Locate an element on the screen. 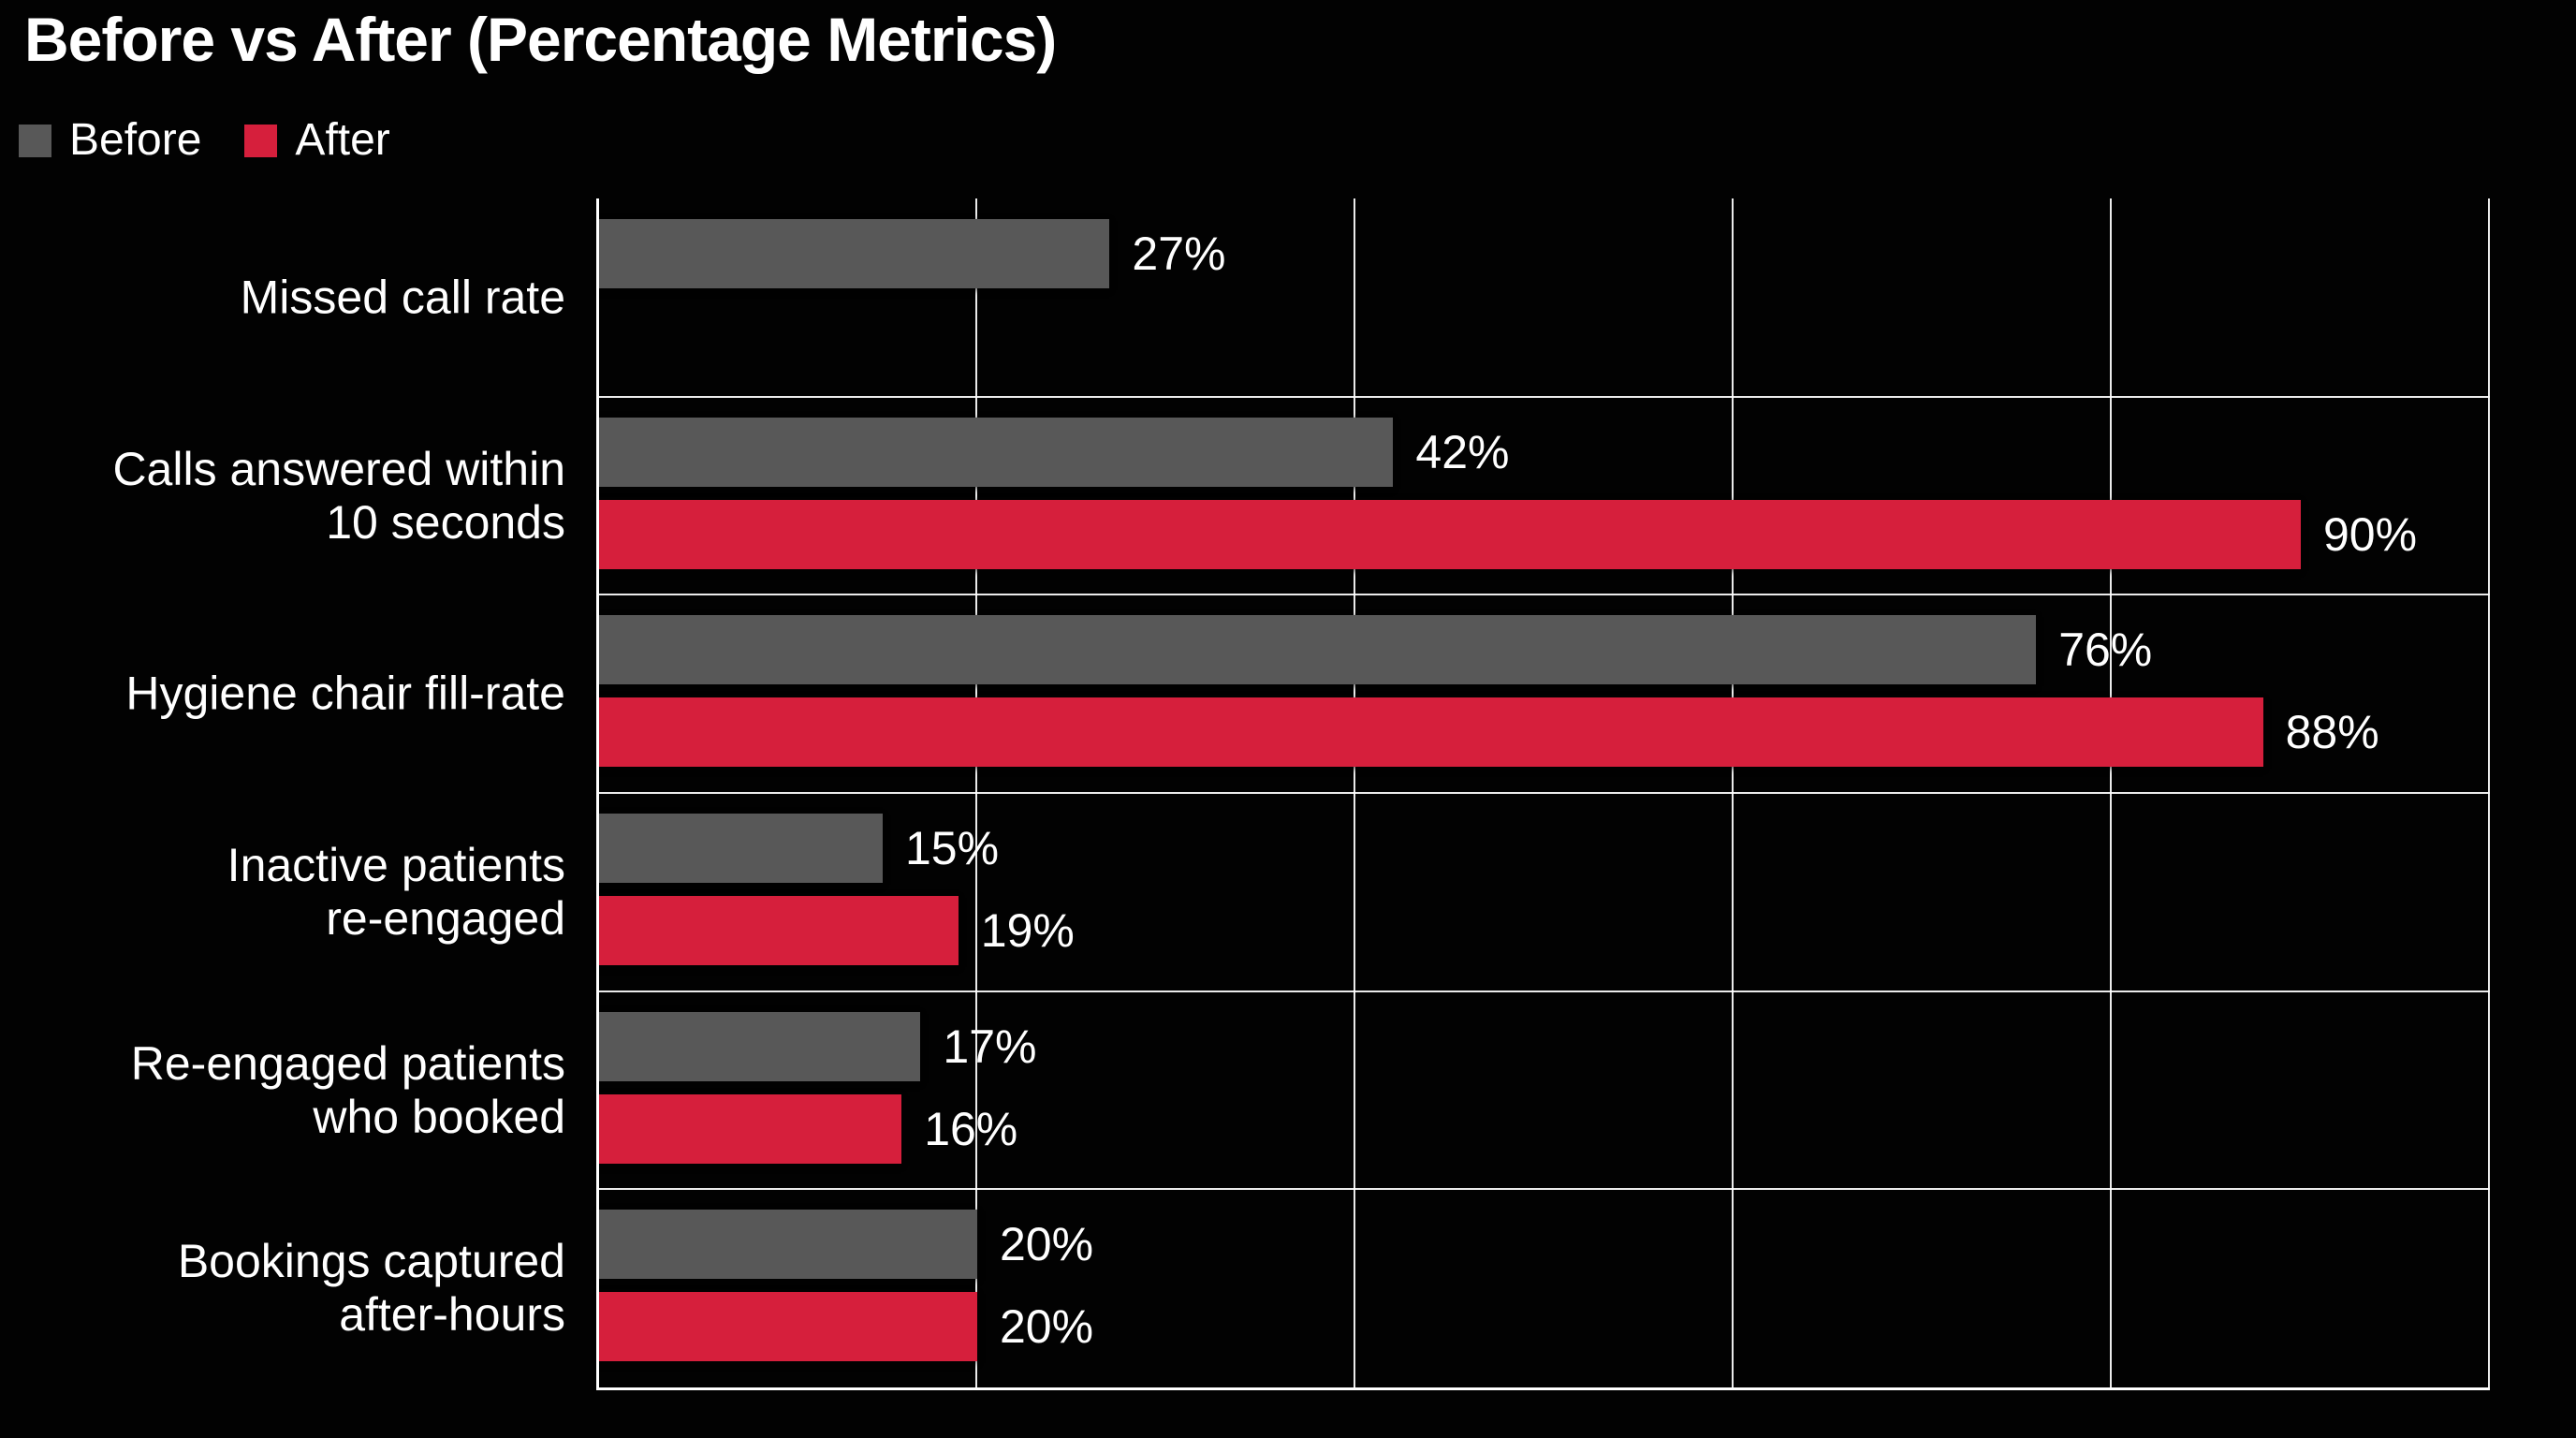 Image resolution: width=2576 pixels, height=1438 pixels. bar-value-label: 42% is located at coordinates (1462, 451).